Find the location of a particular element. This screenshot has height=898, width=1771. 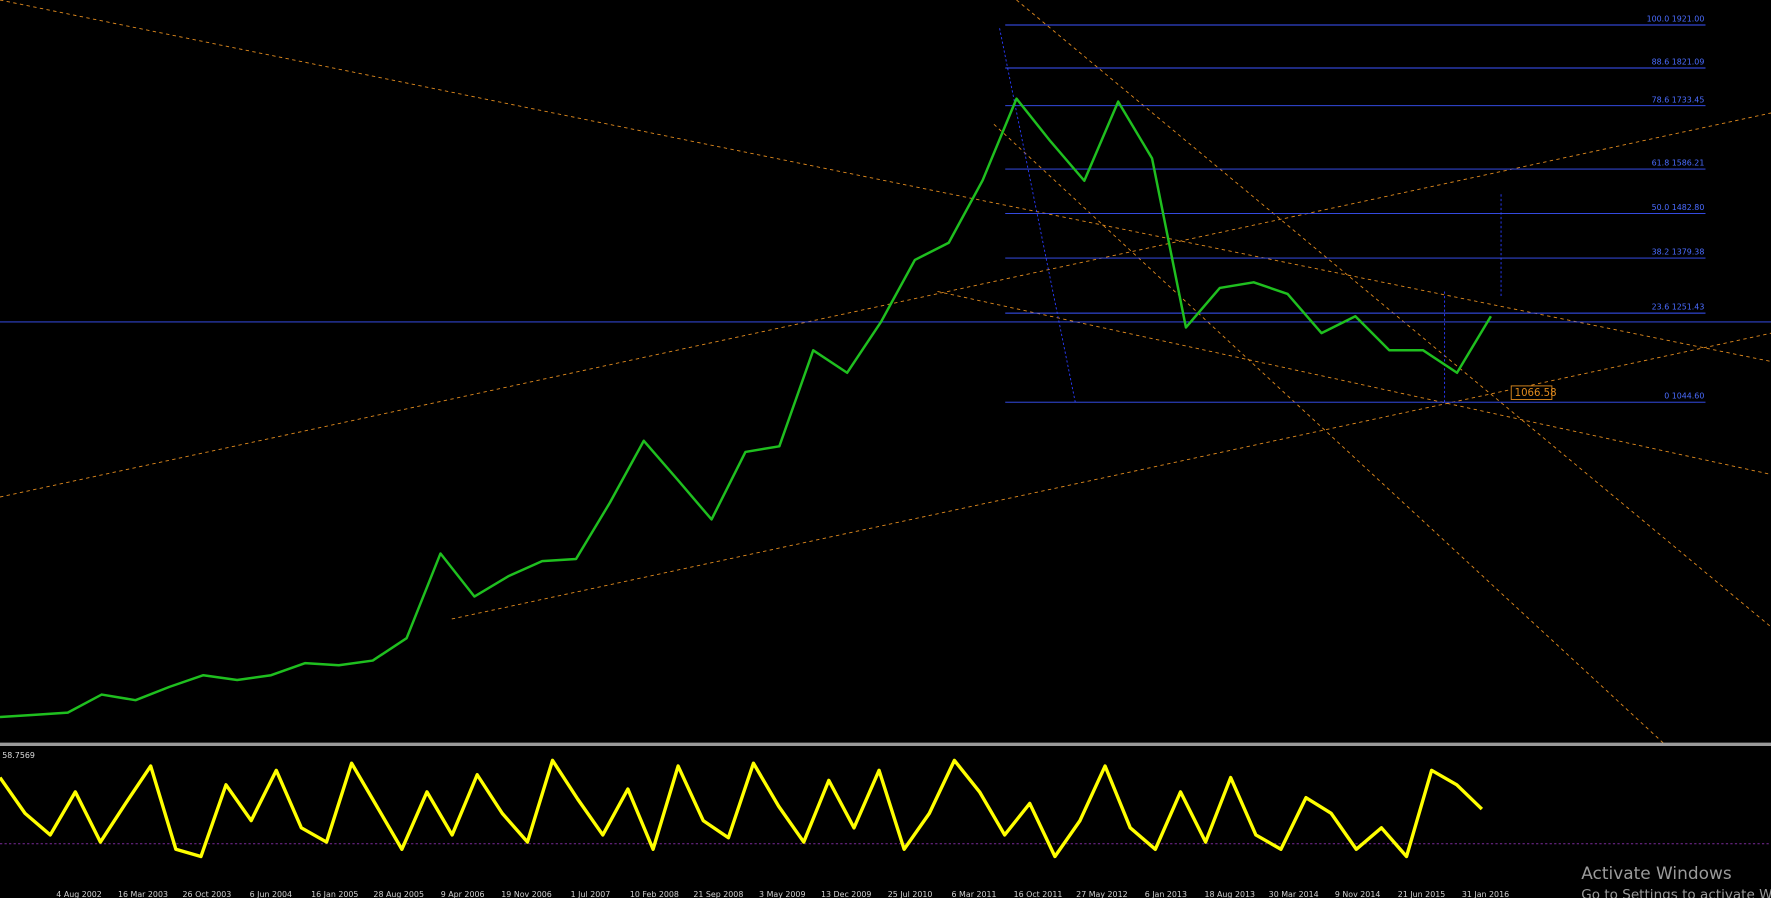

oscillator-pane is located at coordinates (742, 808).